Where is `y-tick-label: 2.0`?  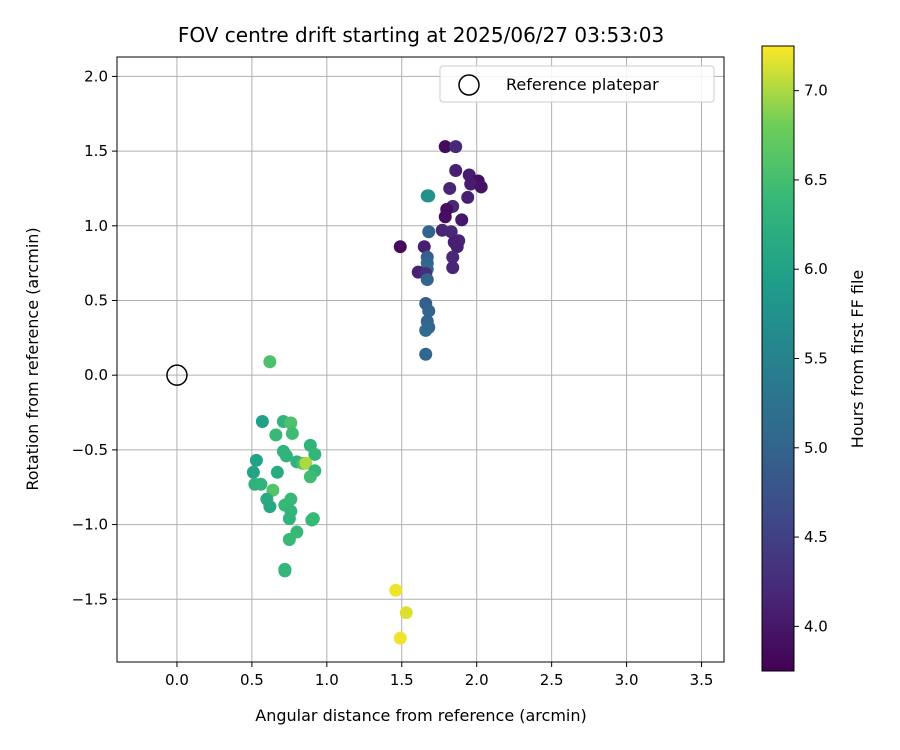 y-tick-label: 2.0 is located at coordinates (96, 76).